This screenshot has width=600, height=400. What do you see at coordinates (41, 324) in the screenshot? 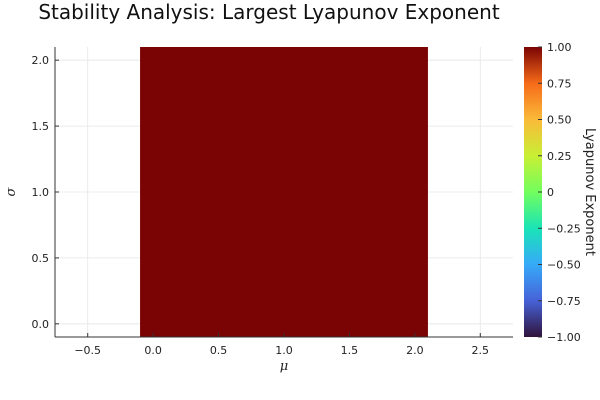
I see `y-tick-label: 0.0` at bounding box center [41, 324].